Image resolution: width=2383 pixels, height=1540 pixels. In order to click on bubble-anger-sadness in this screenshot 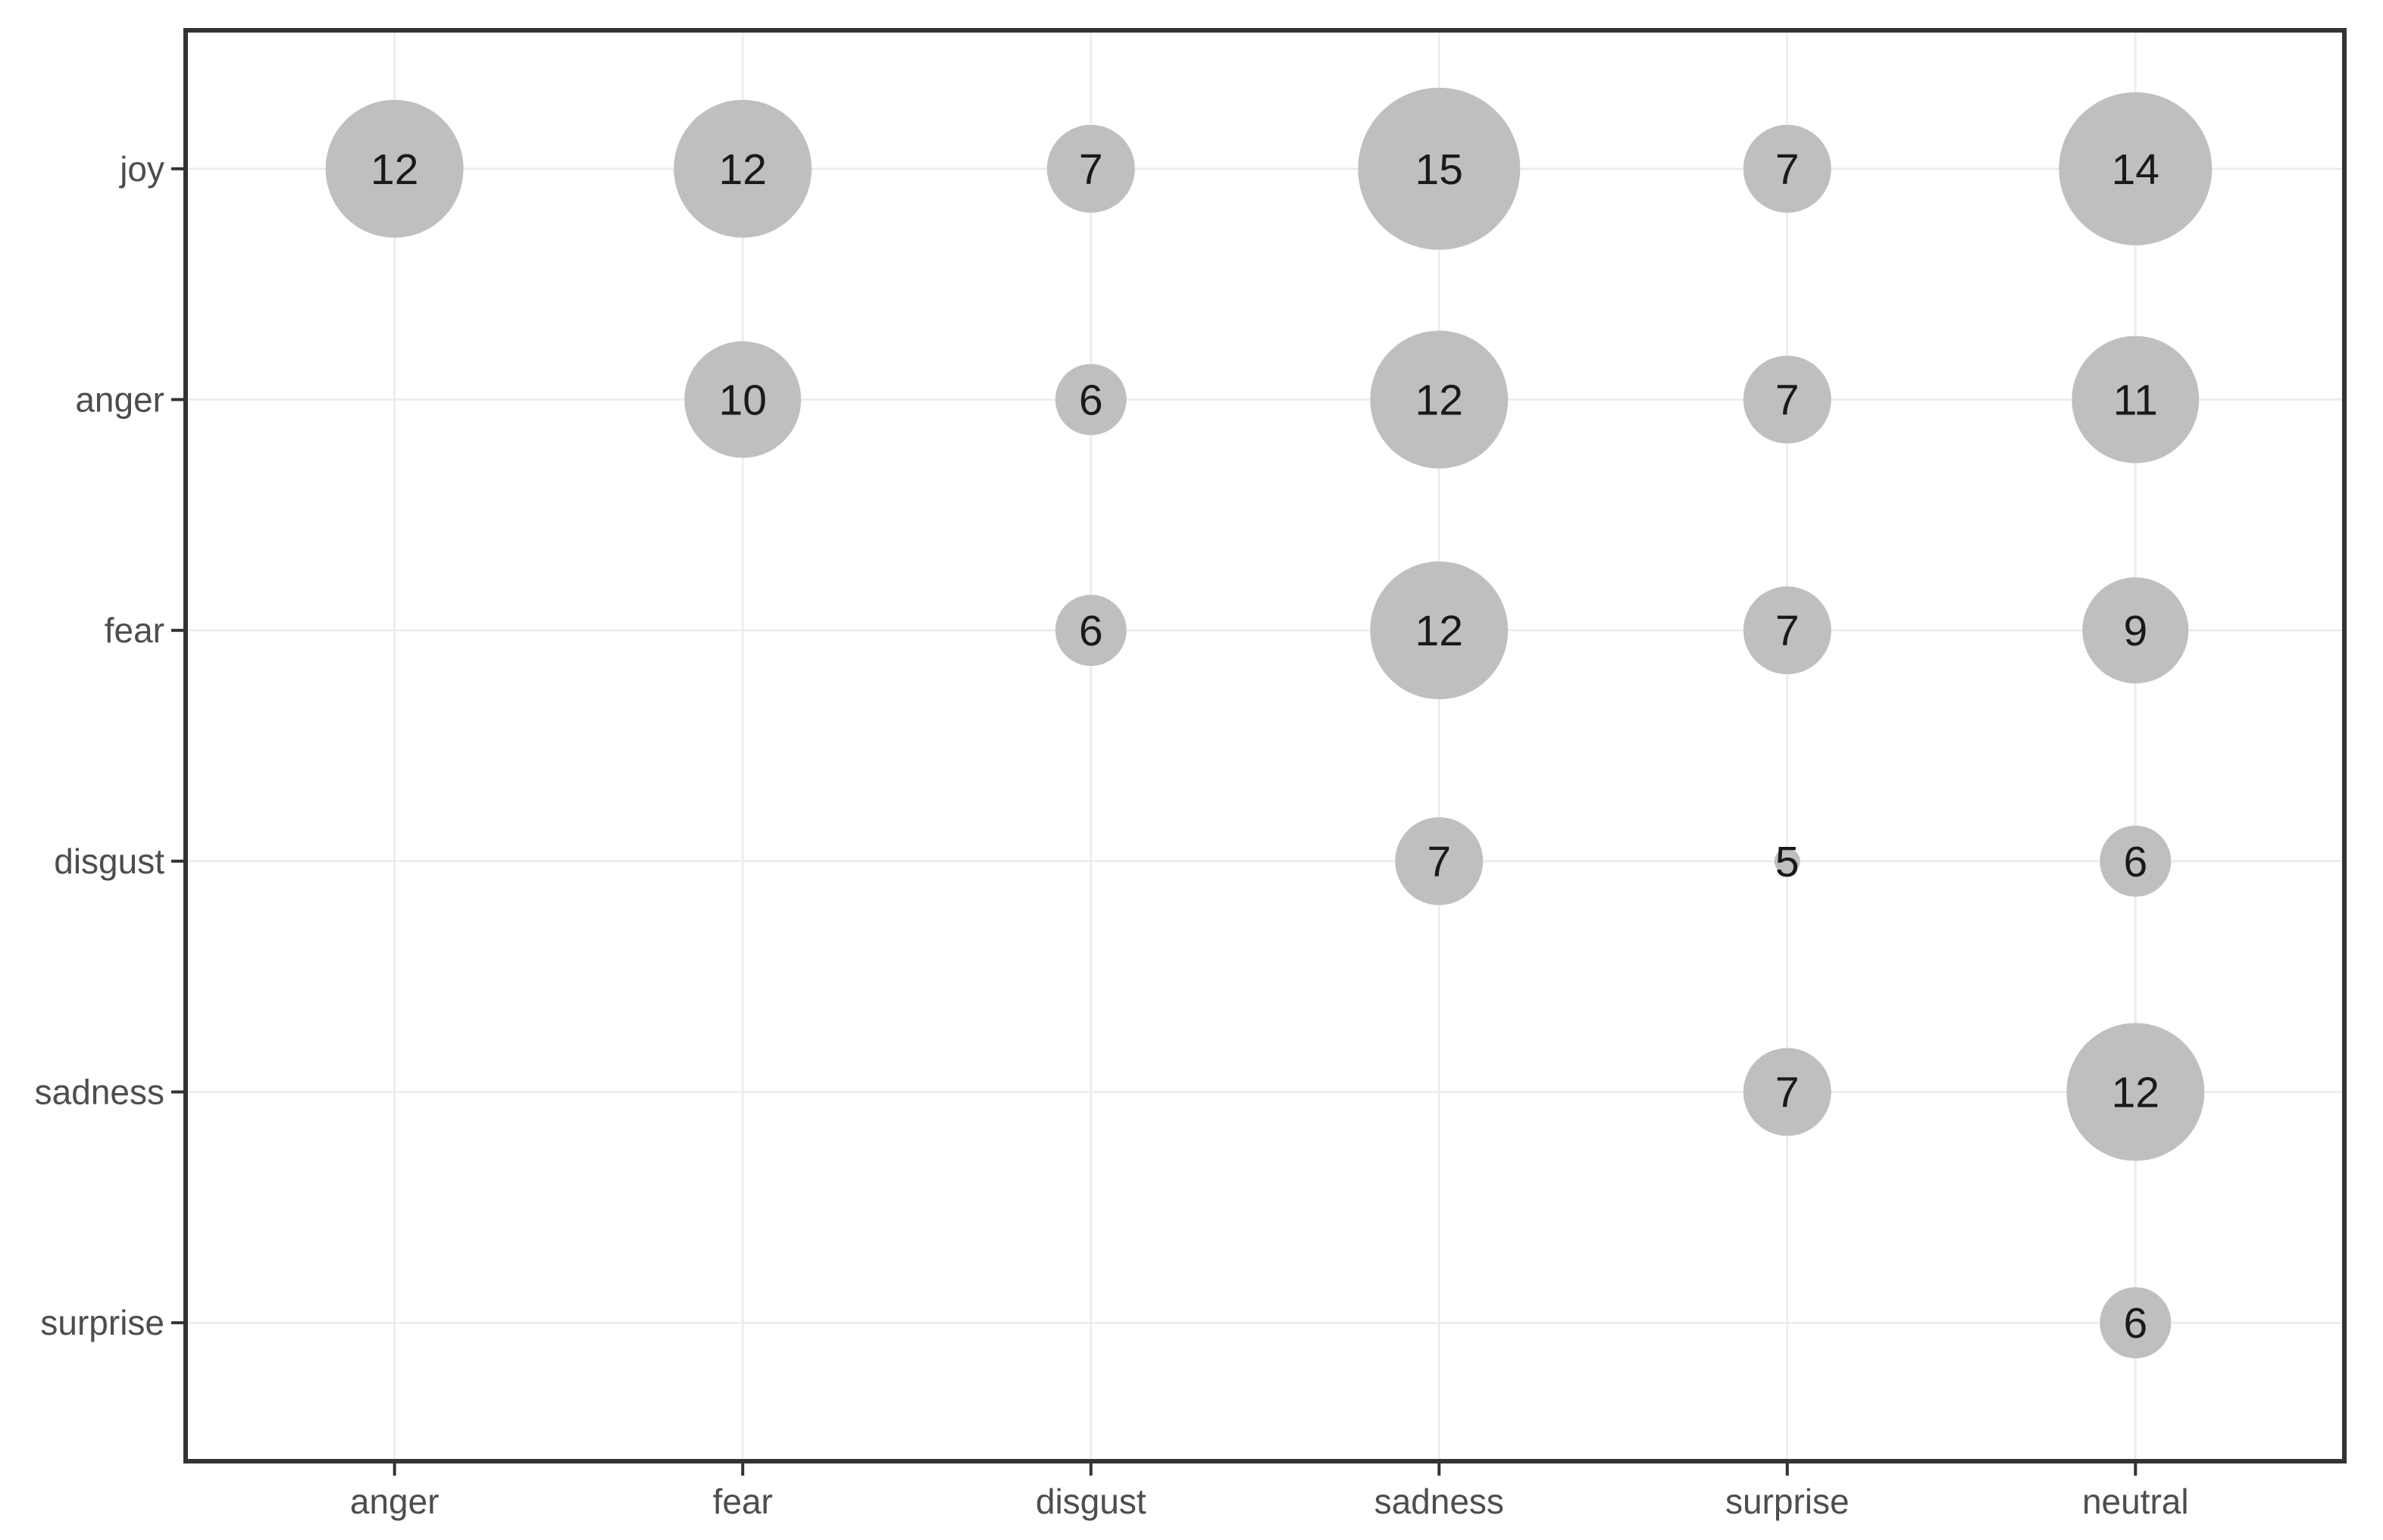, I will do `click(1439, 399)`.